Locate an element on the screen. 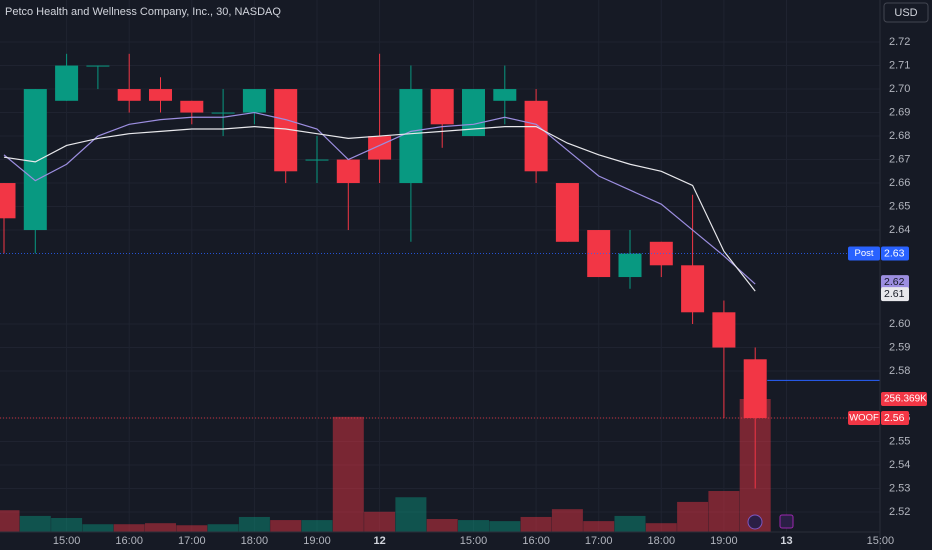 The image size is (932, 550). y-tick-label: 2.55 is located at coordinates (899, 441).